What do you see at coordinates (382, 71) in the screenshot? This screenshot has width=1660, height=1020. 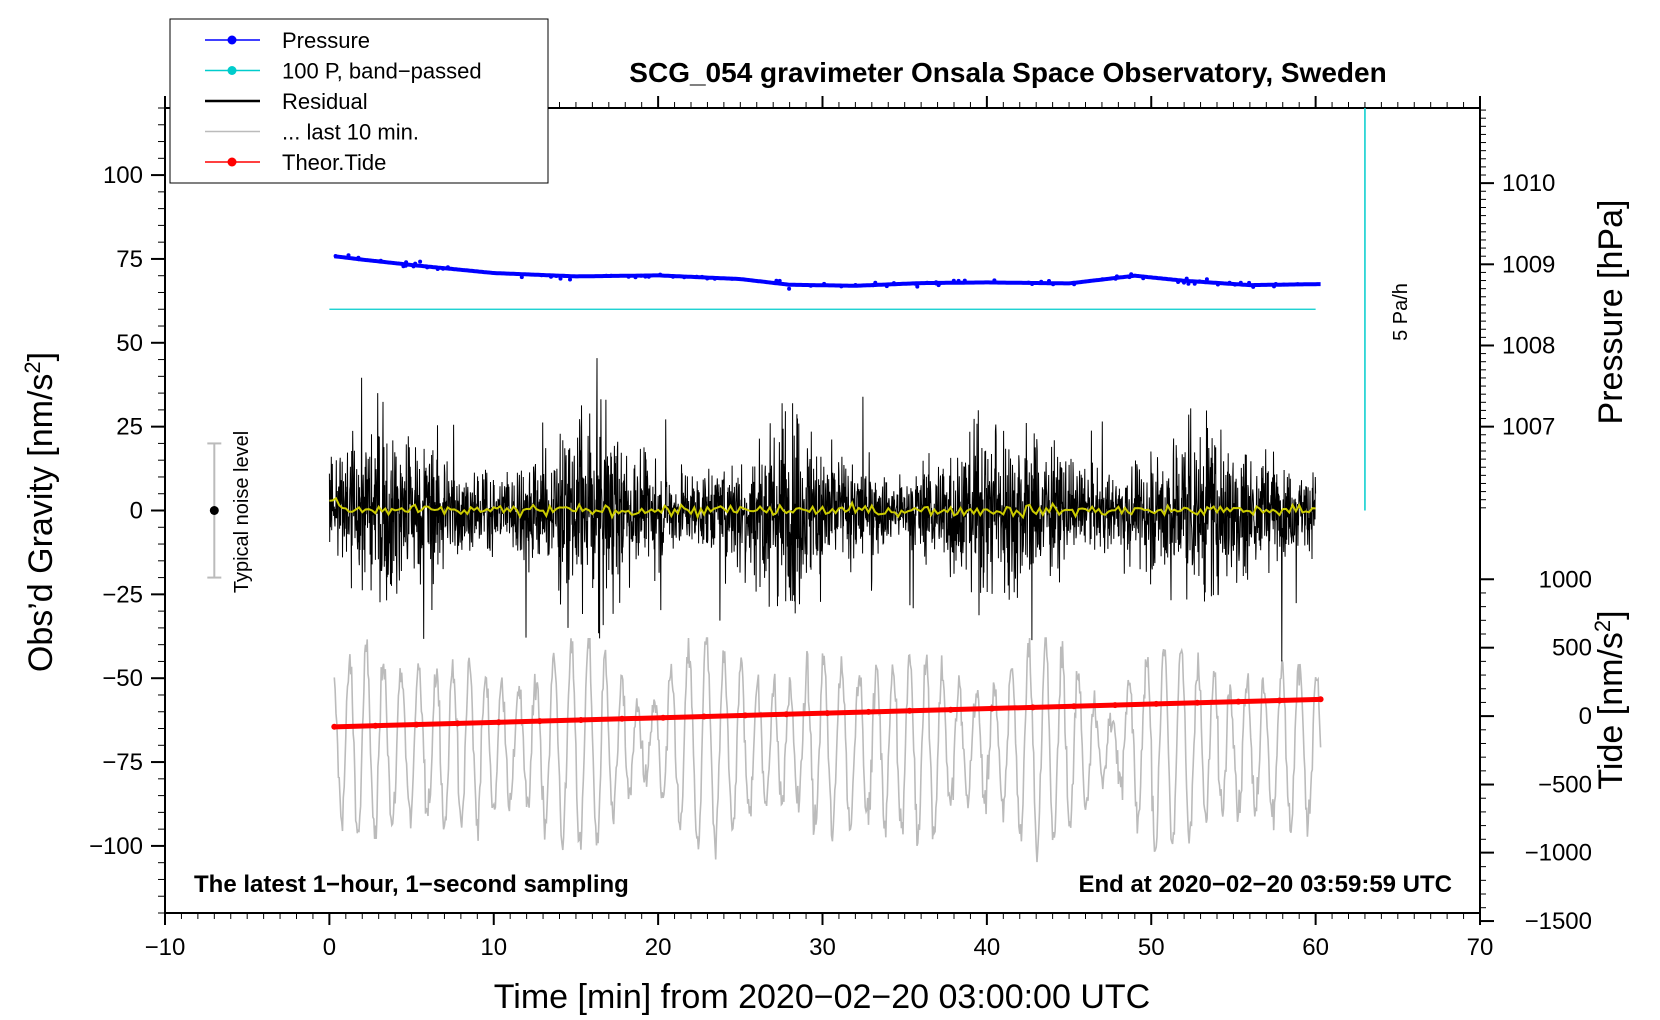 I see `legend-label: 100 P, band−passed` at bounding box center [382, 71].